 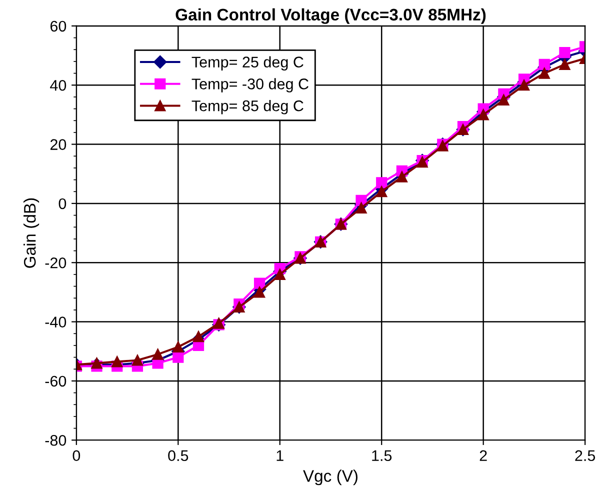 What do you see at coordinates (382, 456) in the screenshot?
I see `x-tick-label: 1.5` at bounding box center [382, 456].